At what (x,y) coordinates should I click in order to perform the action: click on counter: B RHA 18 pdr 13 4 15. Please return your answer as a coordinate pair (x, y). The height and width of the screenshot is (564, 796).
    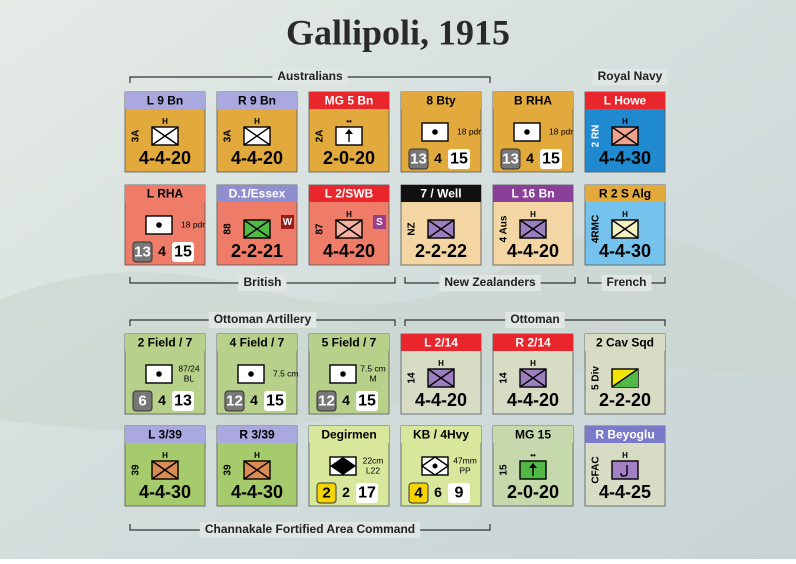
    Looking at the image, I should click on (533, 132).